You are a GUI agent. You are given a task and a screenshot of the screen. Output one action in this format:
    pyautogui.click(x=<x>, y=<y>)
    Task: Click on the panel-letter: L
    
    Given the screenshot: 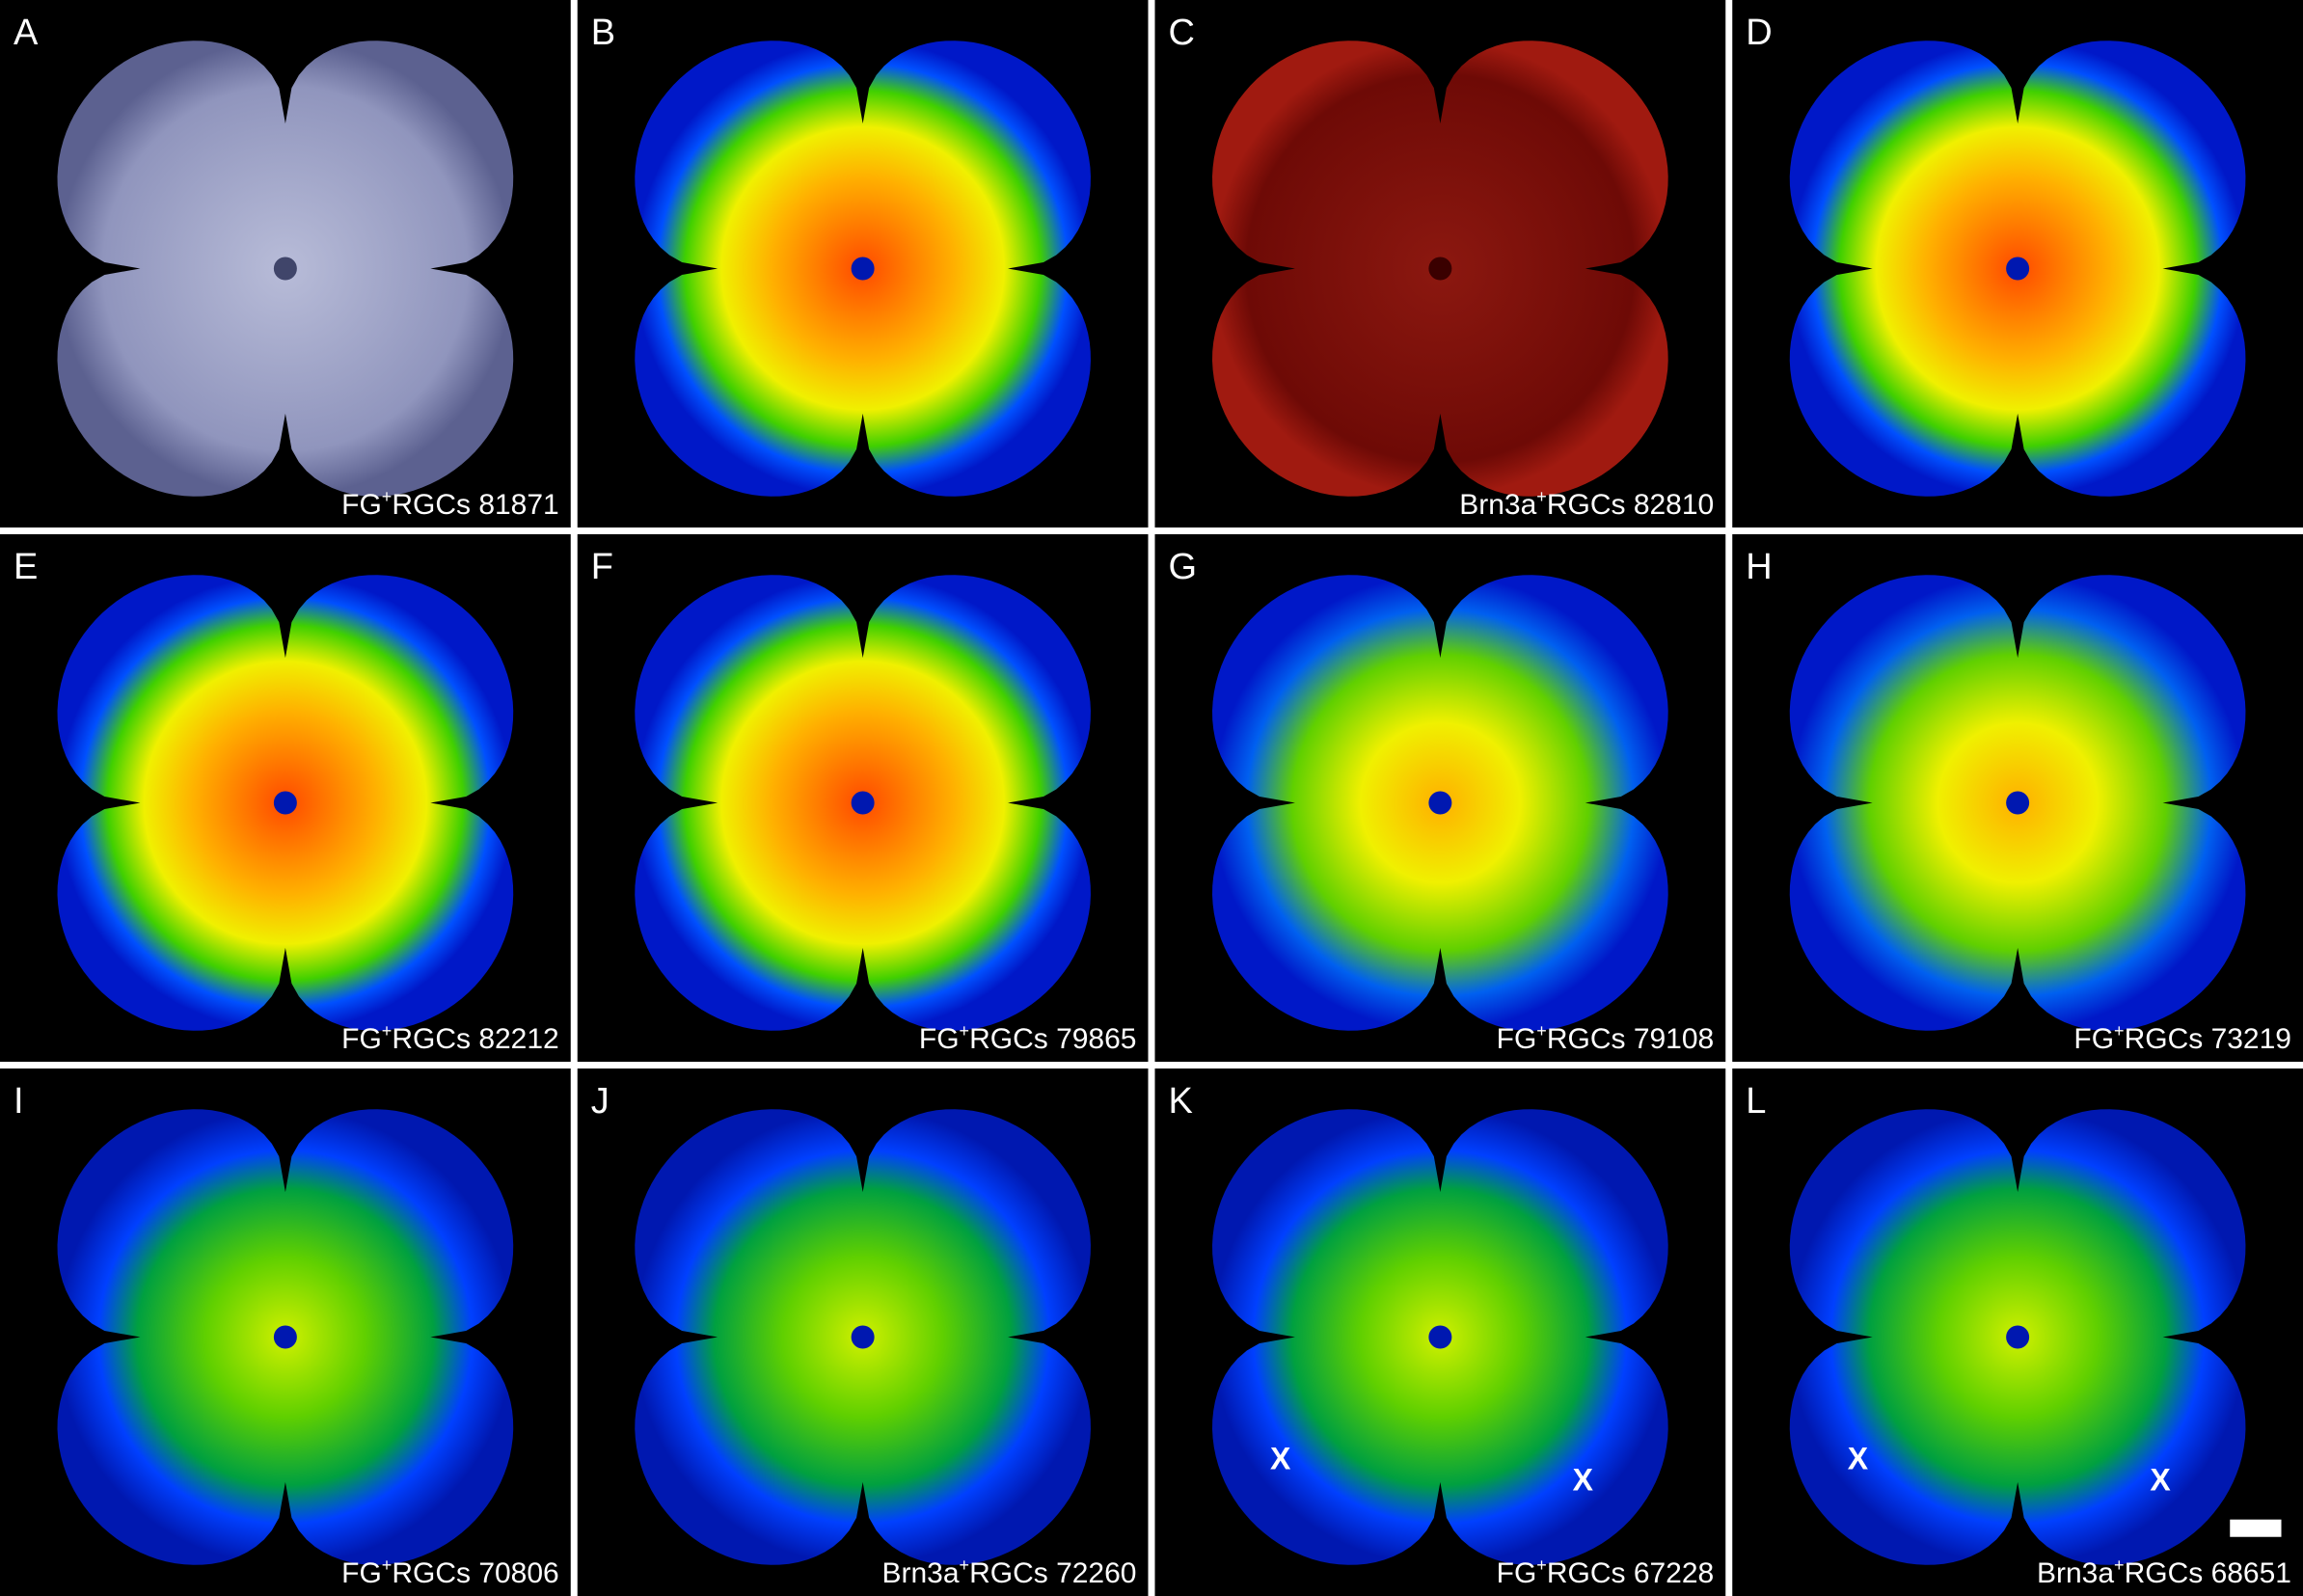 What is the action you would take?
    pyautogui.click(x=1756, y=1101)
    